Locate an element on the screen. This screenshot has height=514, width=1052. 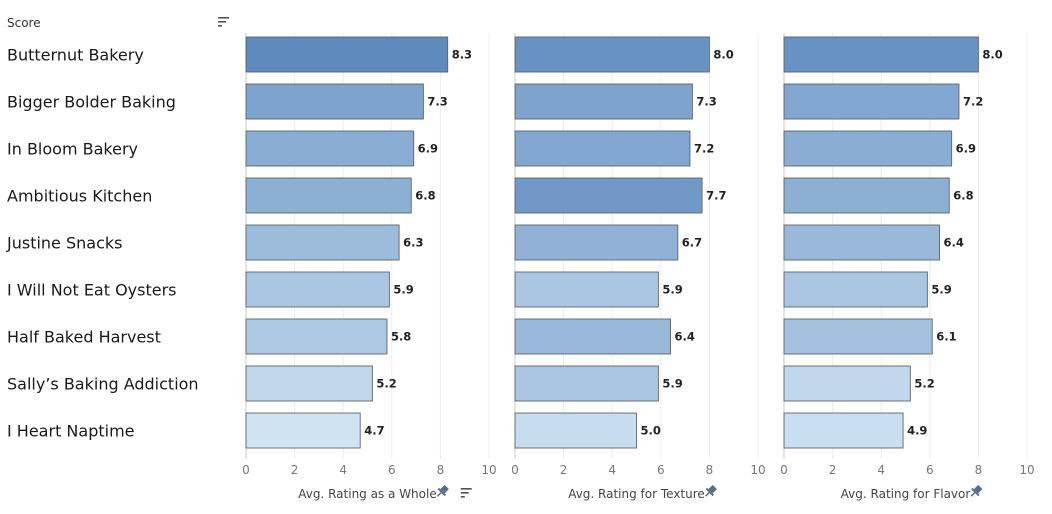
row-label: Butternut Bakery is located at coordinates (75, 55).